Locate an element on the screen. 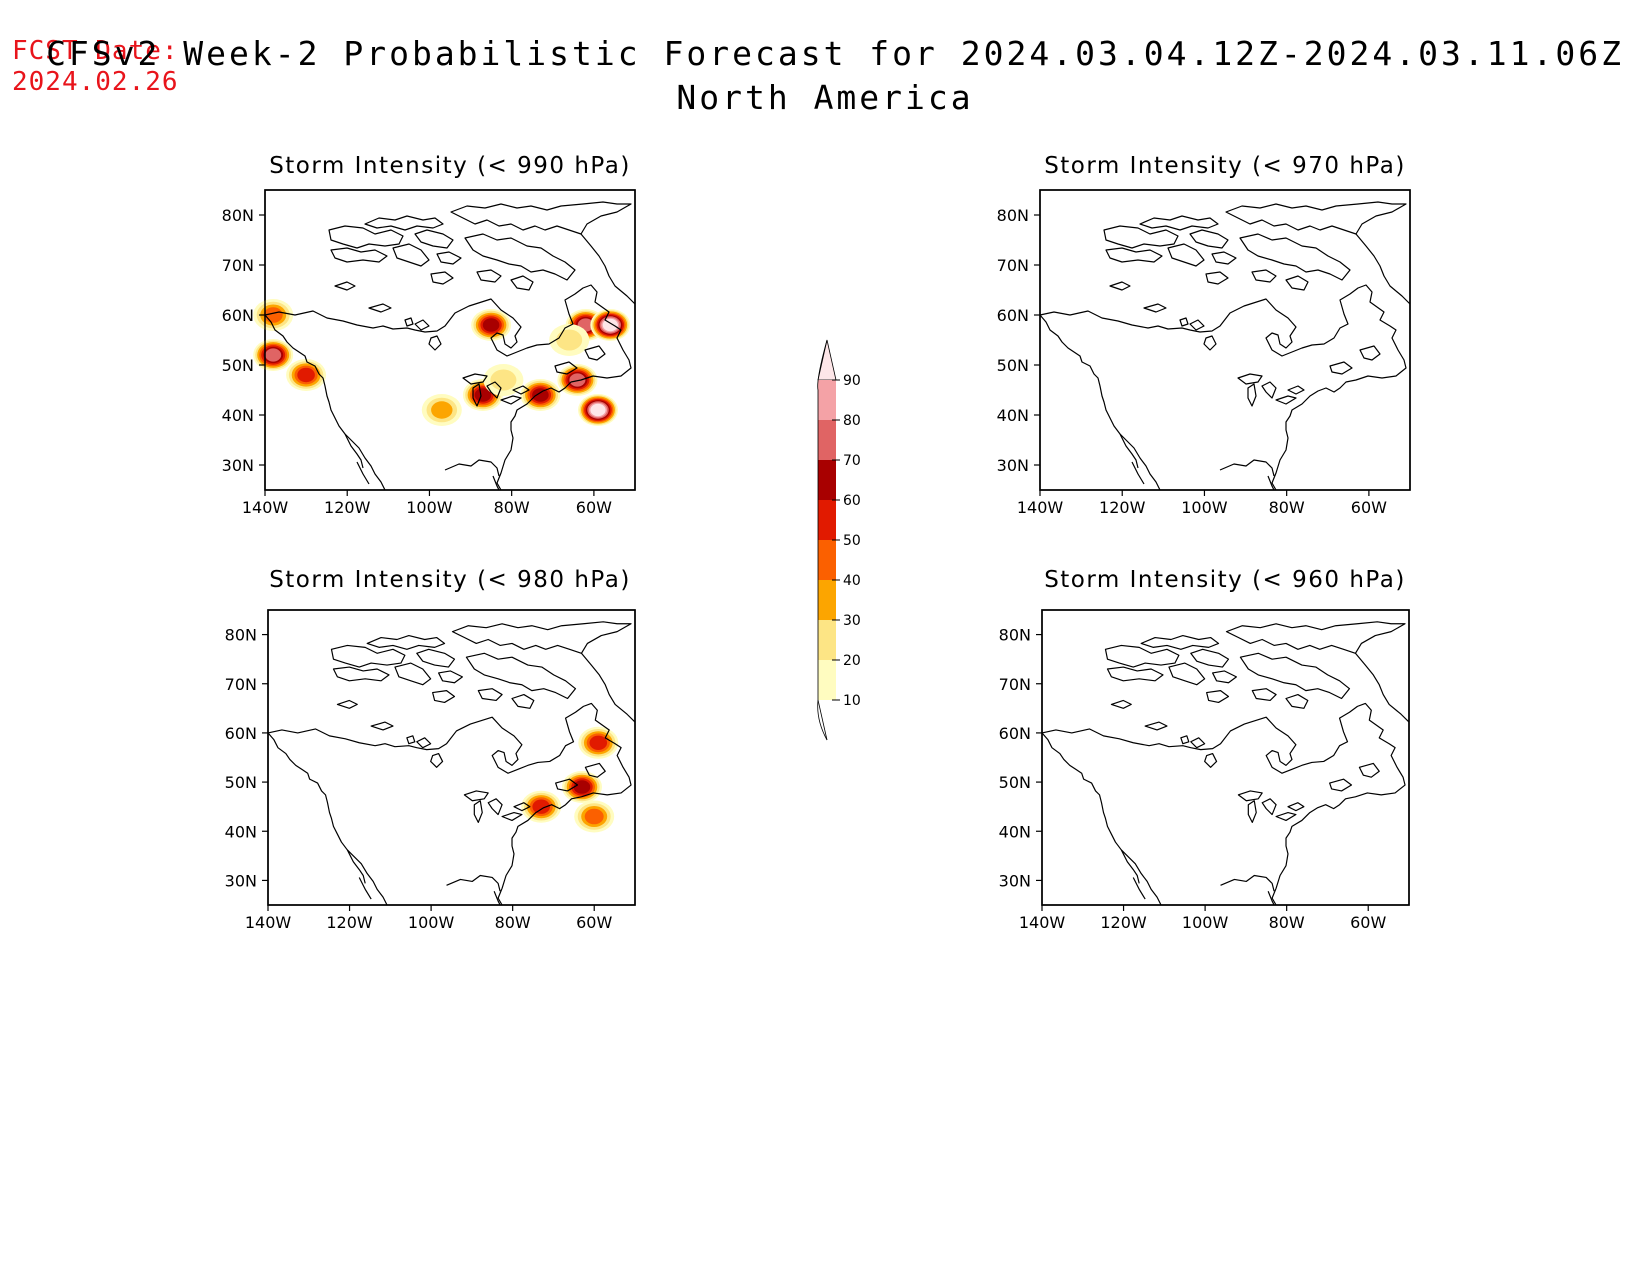 This screenshot has width=1650, height=1275. colorbar-tick-label: 90 is located at coordinates (852, 381).